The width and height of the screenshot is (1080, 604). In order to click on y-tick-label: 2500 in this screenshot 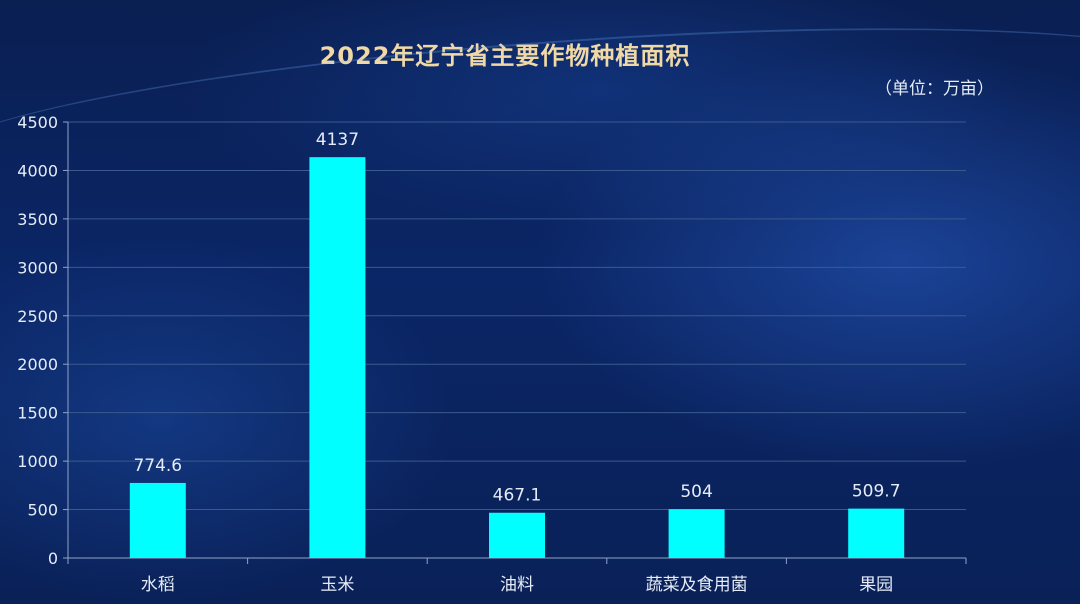, I will do `click(37, 316)`.